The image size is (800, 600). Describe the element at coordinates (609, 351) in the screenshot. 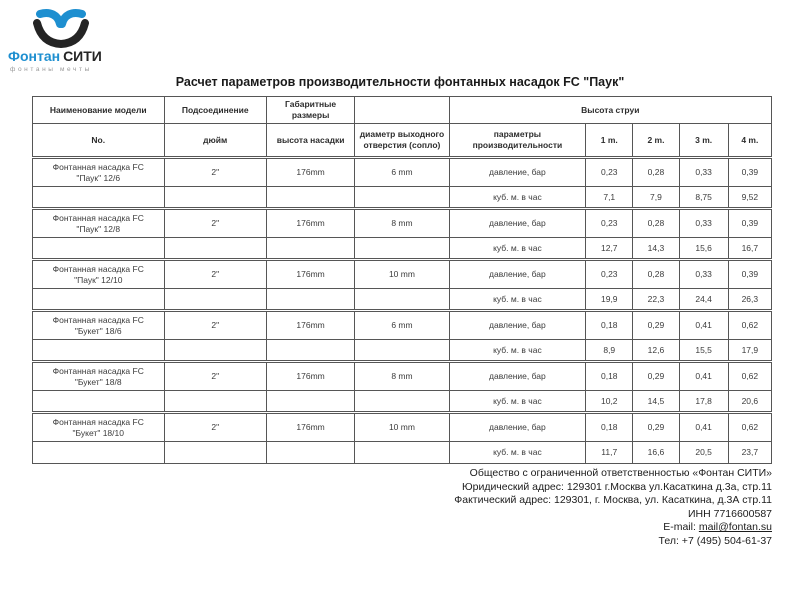

I see `flow-value-1m: 8,9` at that location.